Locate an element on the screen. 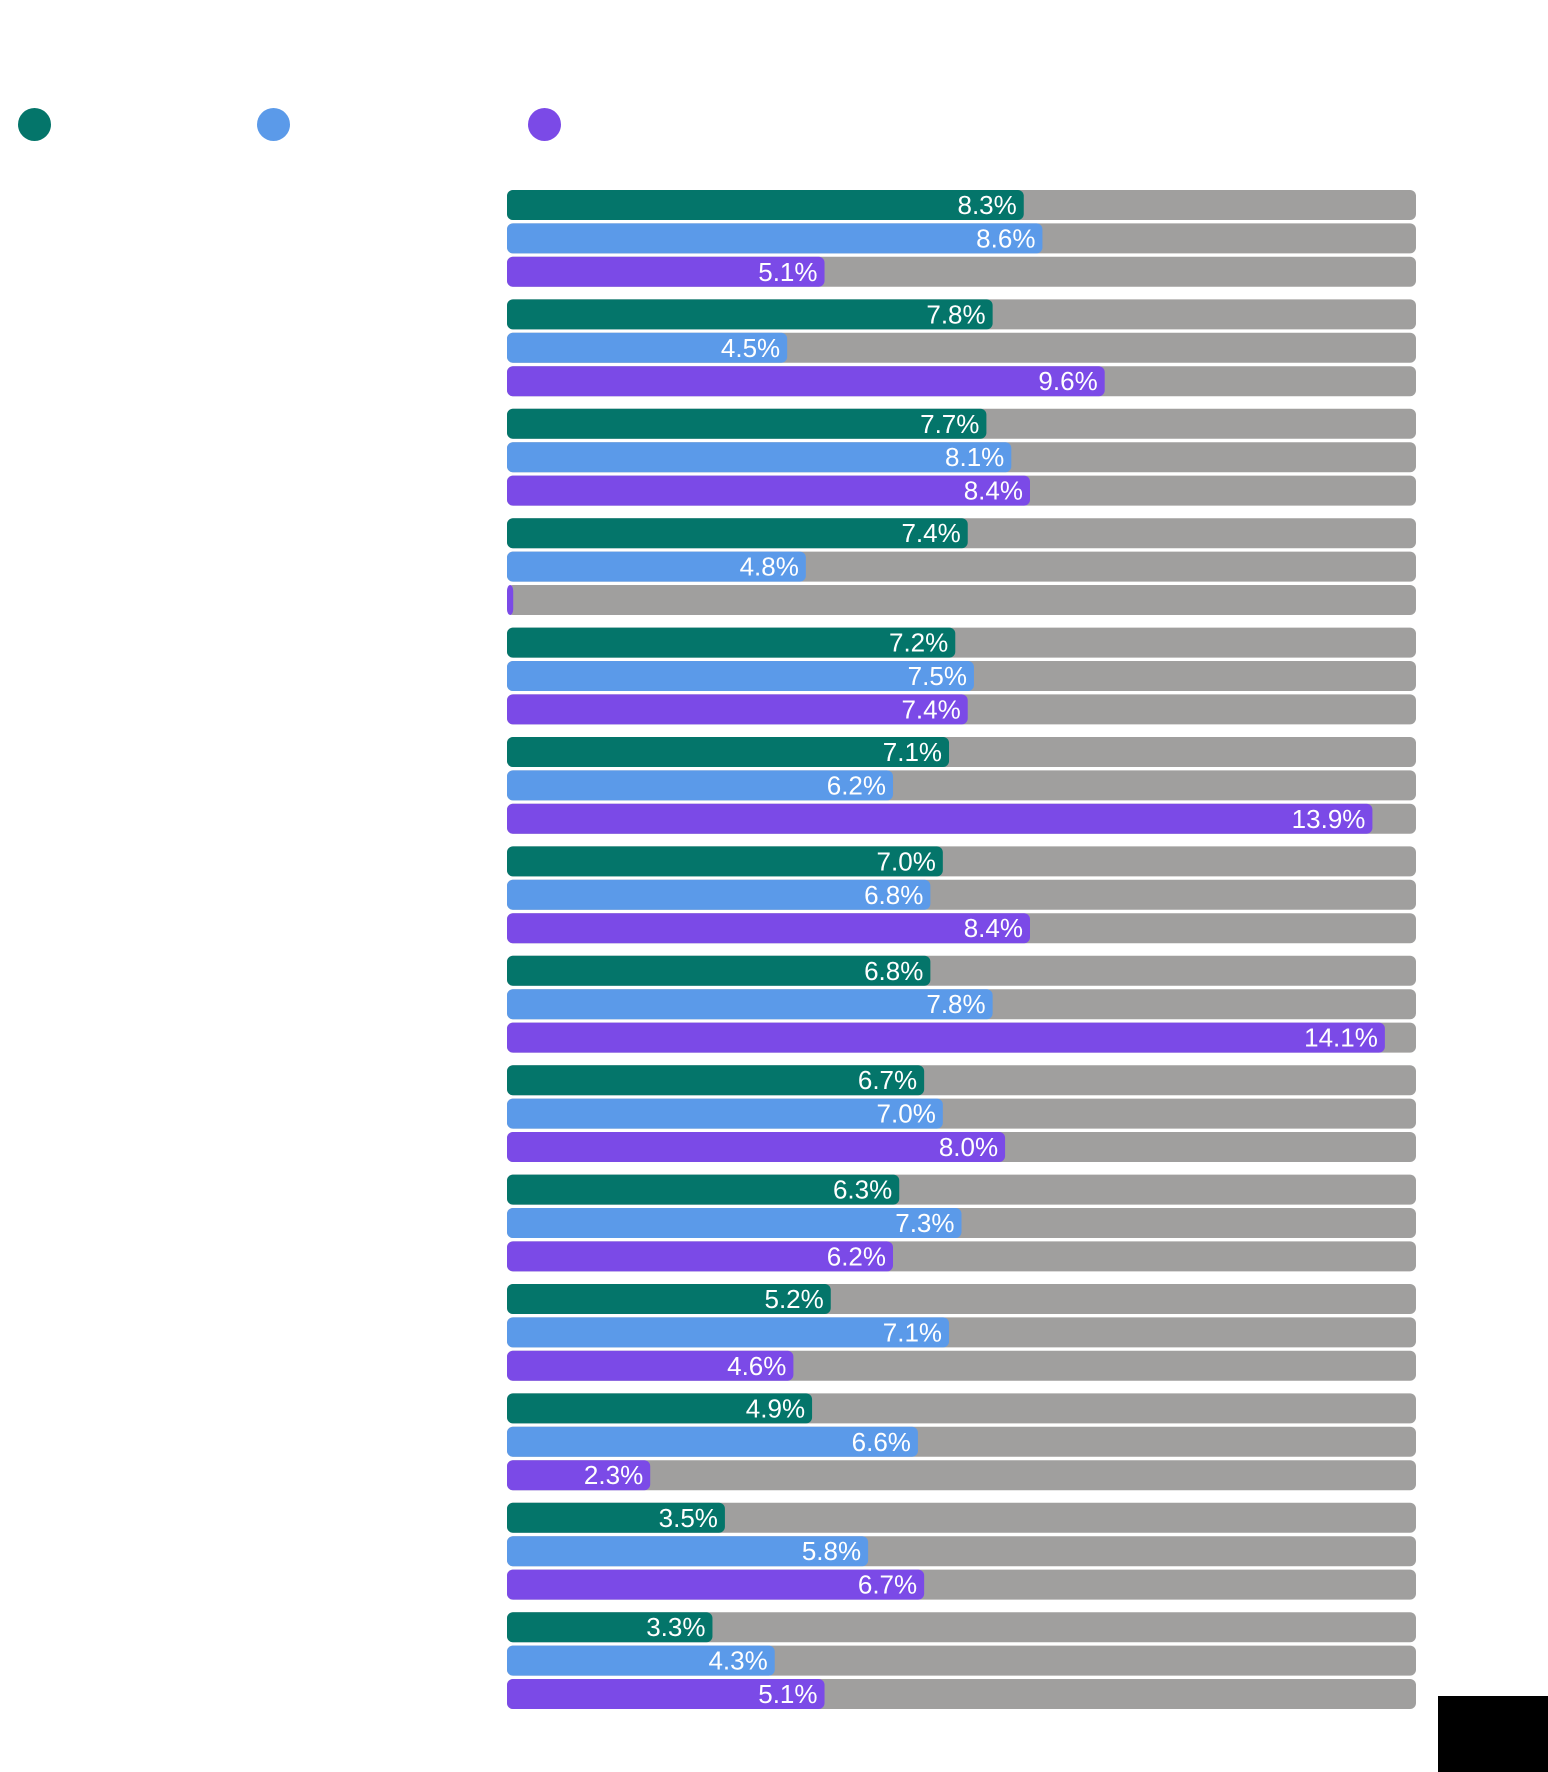 The image size is (1548, 1772). bar-value-label: 4.5% is located at coordinates (750, 348).